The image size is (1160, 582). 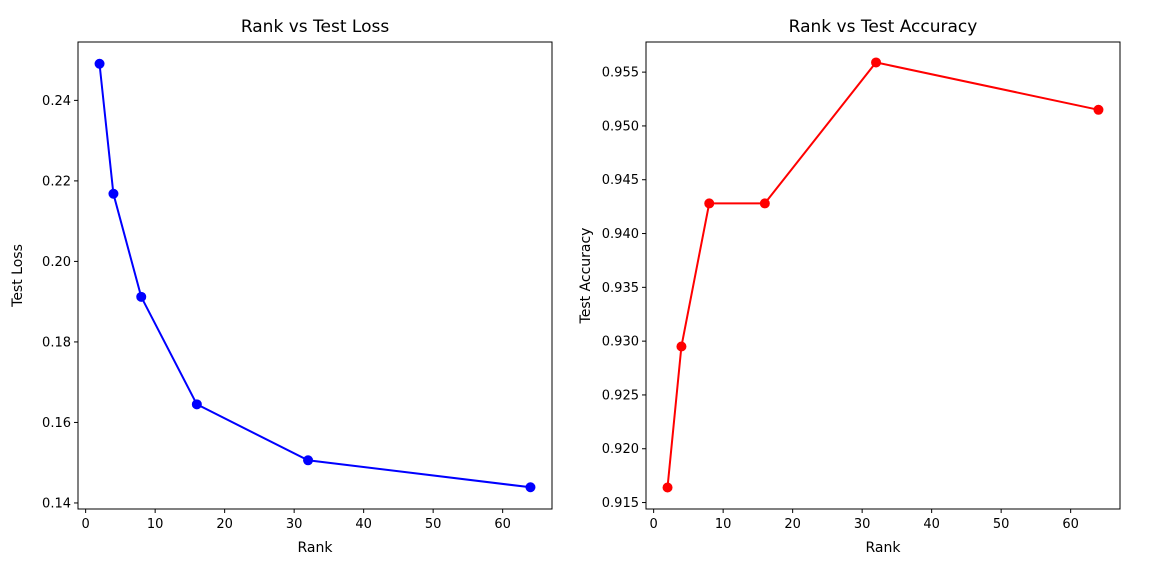 What do you see at coordinates (620, 503) in the screenshot?
I see `y-tick-label: 0.915` at bounding box center [620, 503].